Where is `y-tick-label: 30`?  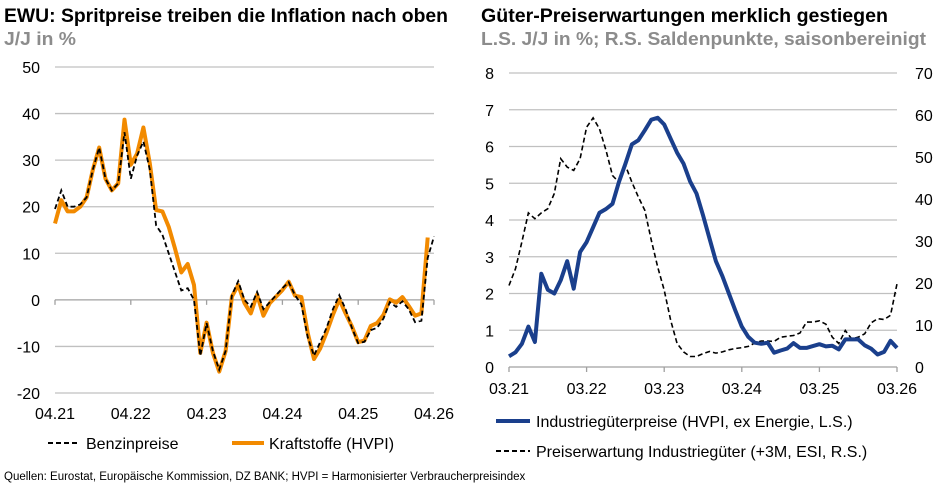
y-tick-label: 30 is located at coordinates (31, 161).